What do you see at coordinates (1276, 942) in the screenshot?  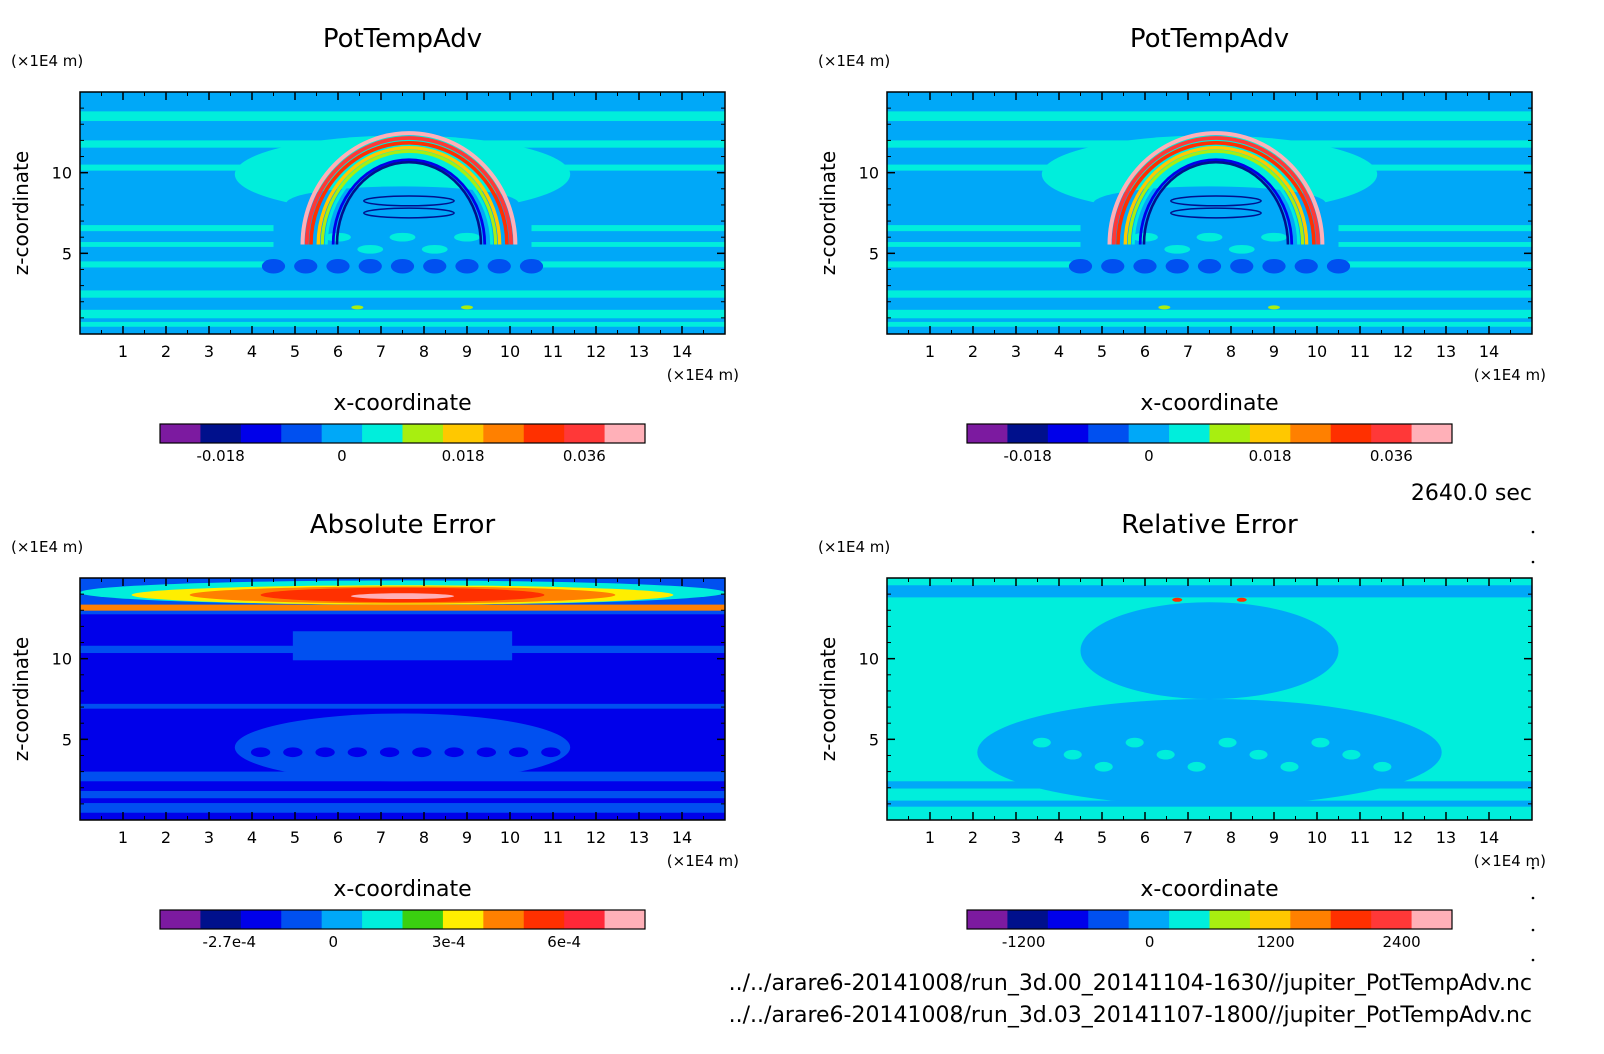 I see `colorbar-tick-label: 1200` at bounding box center [1276, 942].